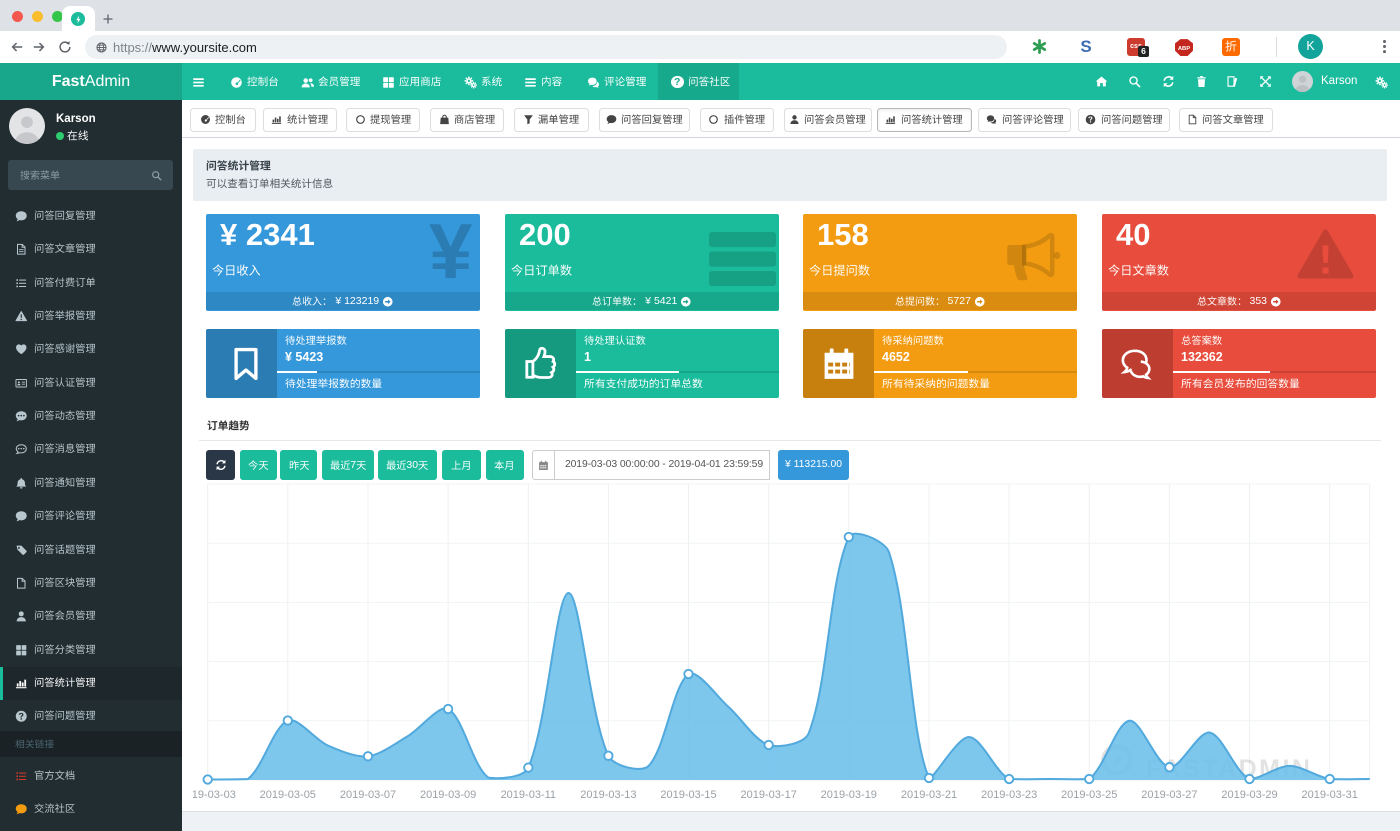  I want to click on svg-text: 2019-03-25, so click(1089, 795).